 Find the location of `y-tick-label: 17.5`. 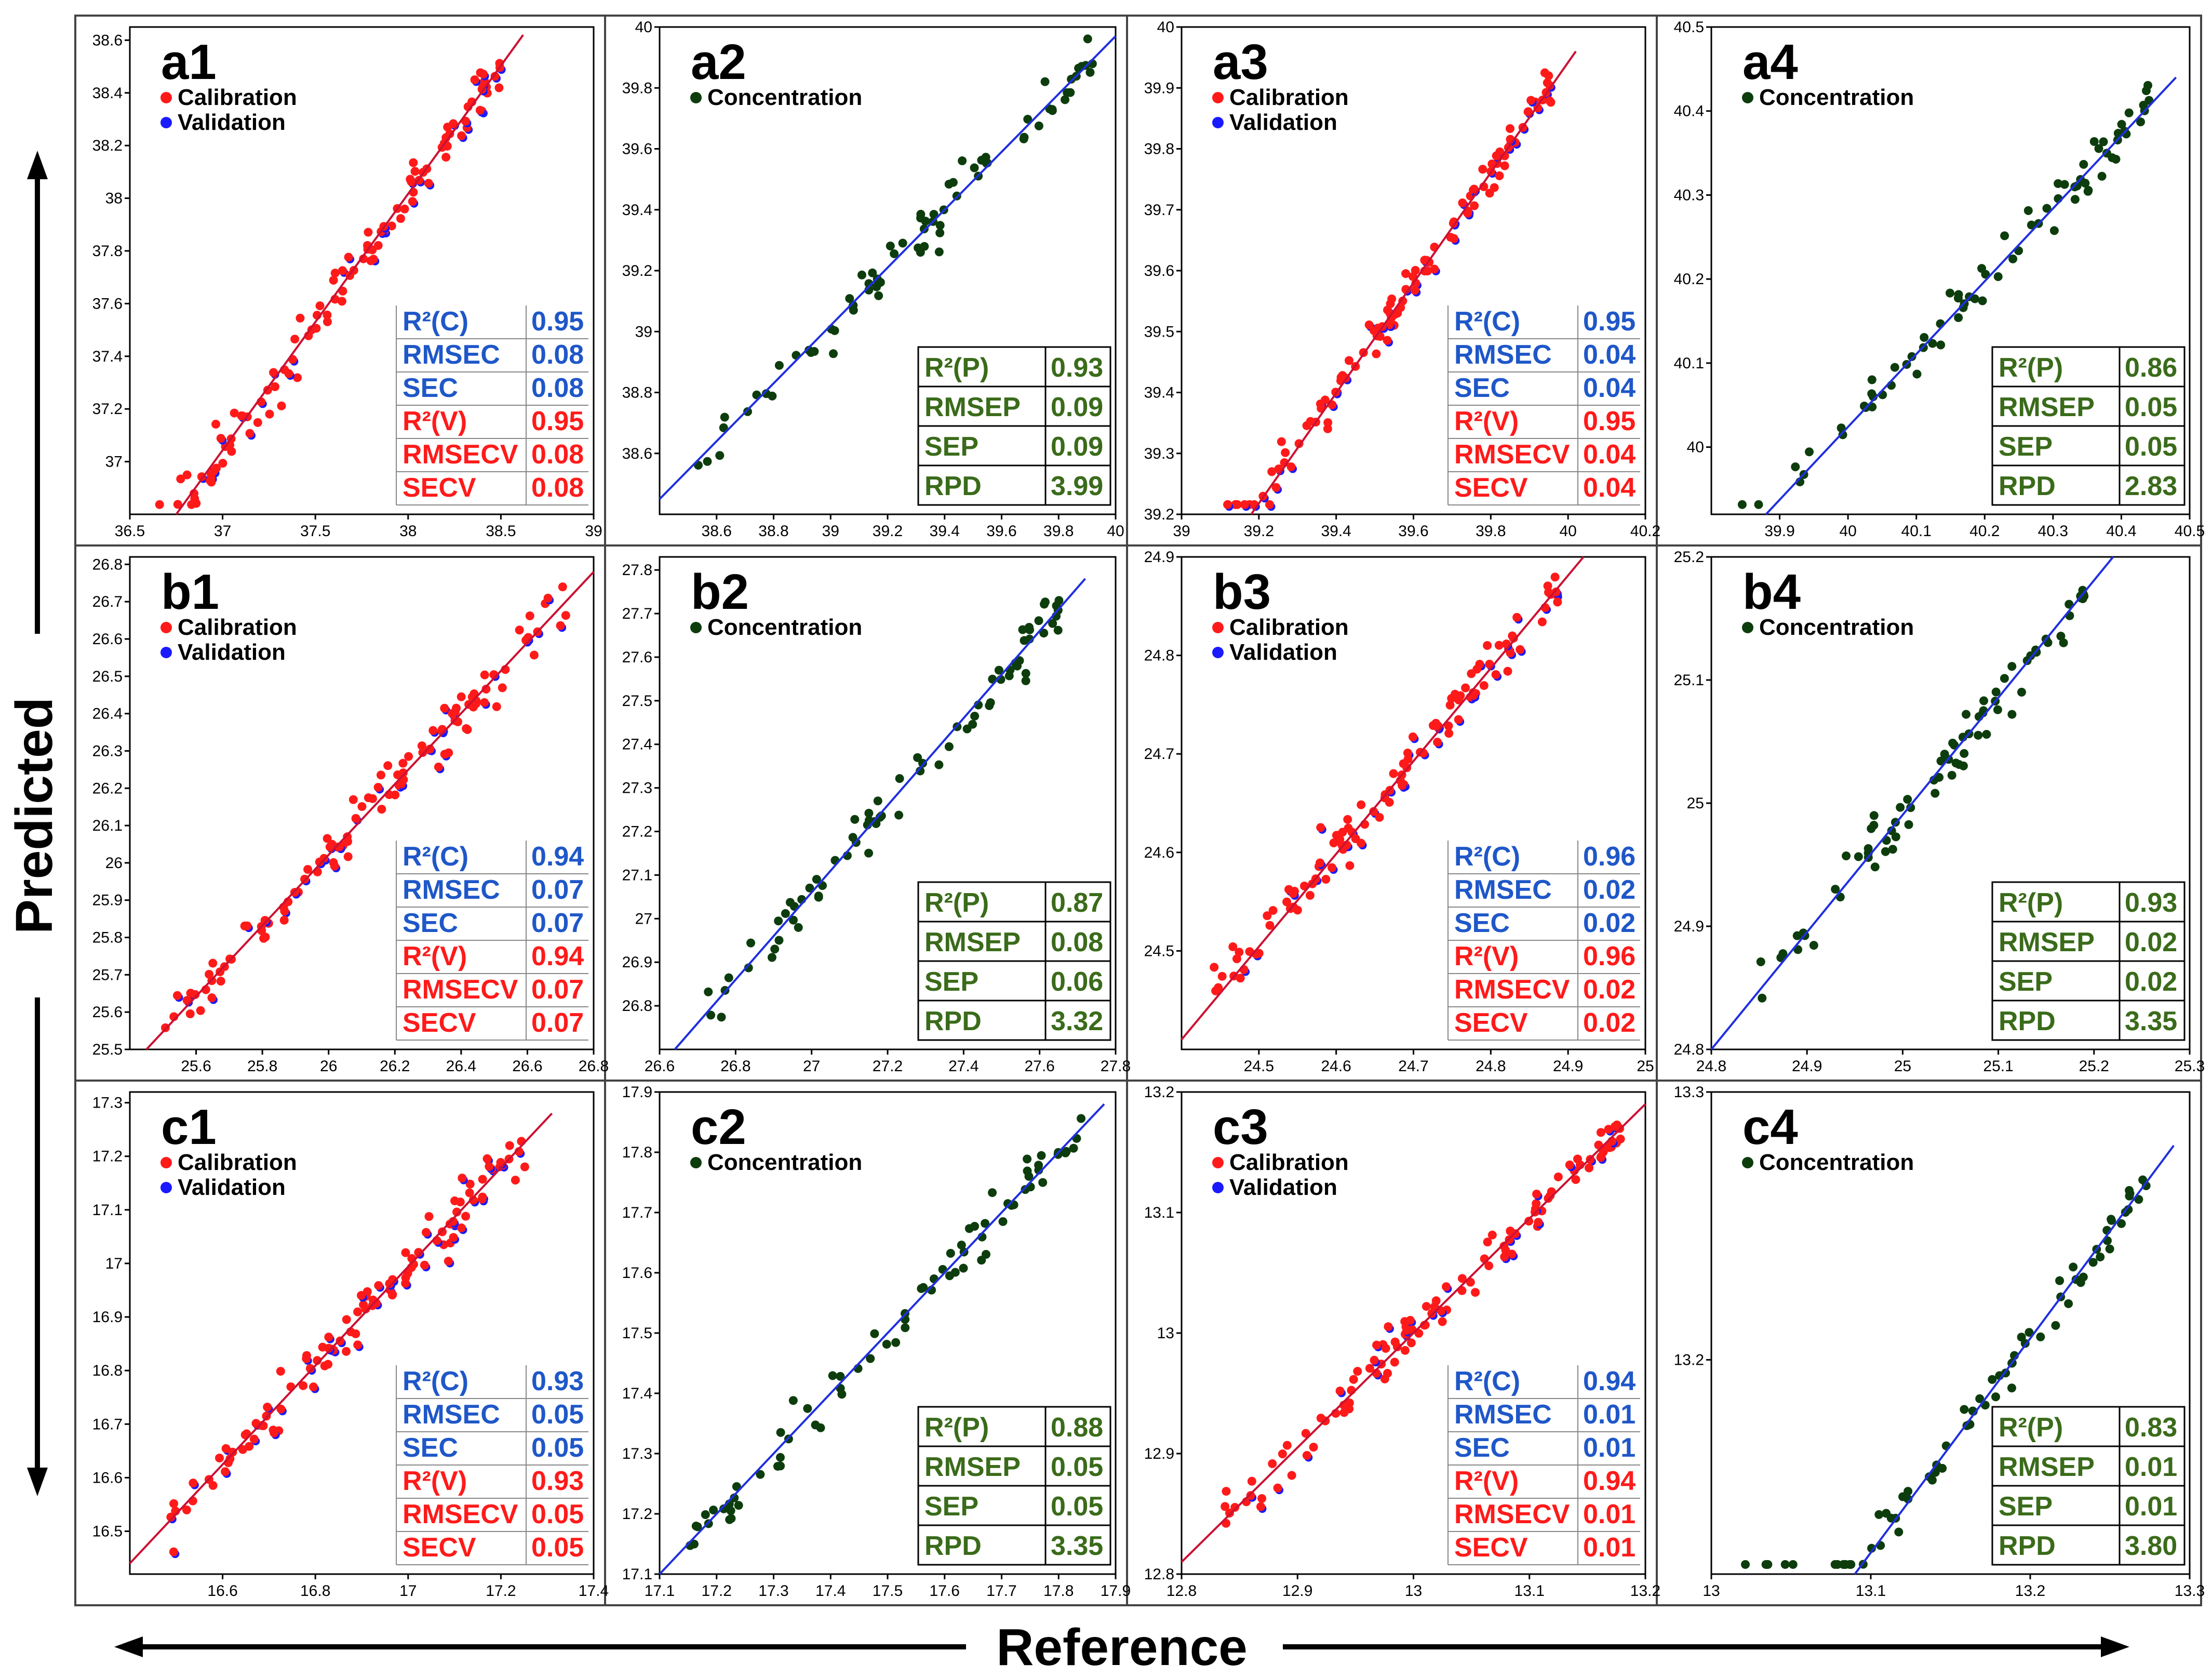

y-tick-label: 17.5 is located at coordinates (637, 1334).